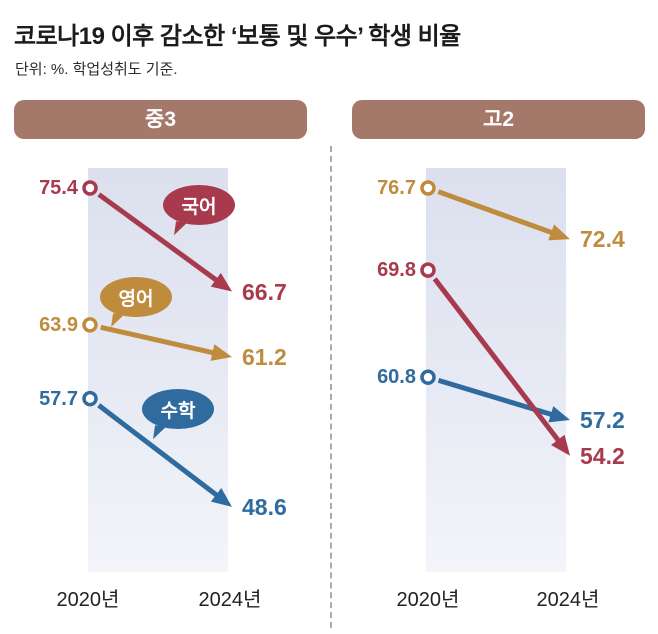 The image size is (658, 634). What do you see at coordinates (396, 188) in the screenshot?
I see `go2-english-2020-value: 76.7` at bounding box center [396, 188].